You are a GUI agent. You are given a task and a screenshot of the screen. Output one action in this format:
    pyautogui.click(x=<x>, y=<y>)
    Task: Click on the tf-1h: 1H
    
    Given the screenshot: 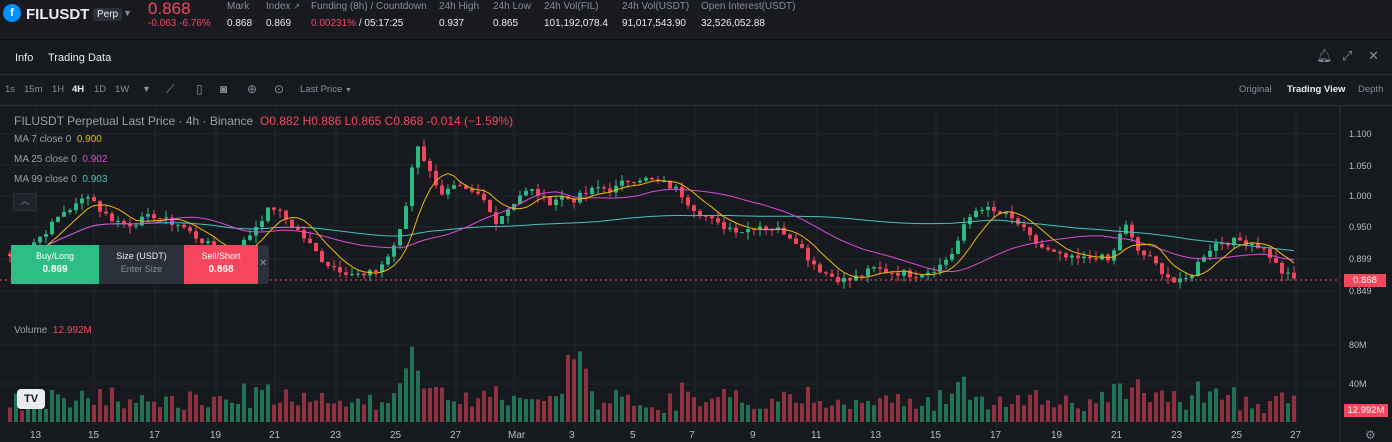 What is the action you would take?
    pyautogui.click(x=58, y=89)
    